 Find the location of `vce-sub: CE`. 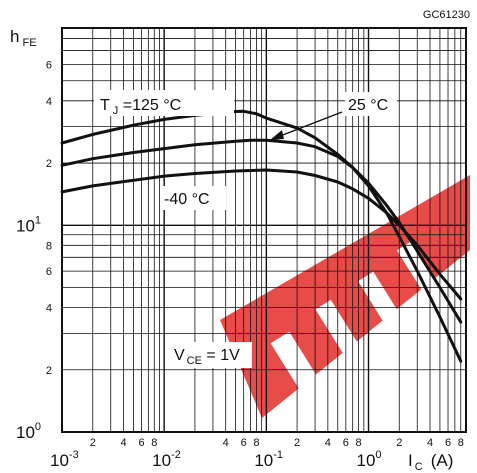

vce-sub: CE is located at coordinates (194, 361).